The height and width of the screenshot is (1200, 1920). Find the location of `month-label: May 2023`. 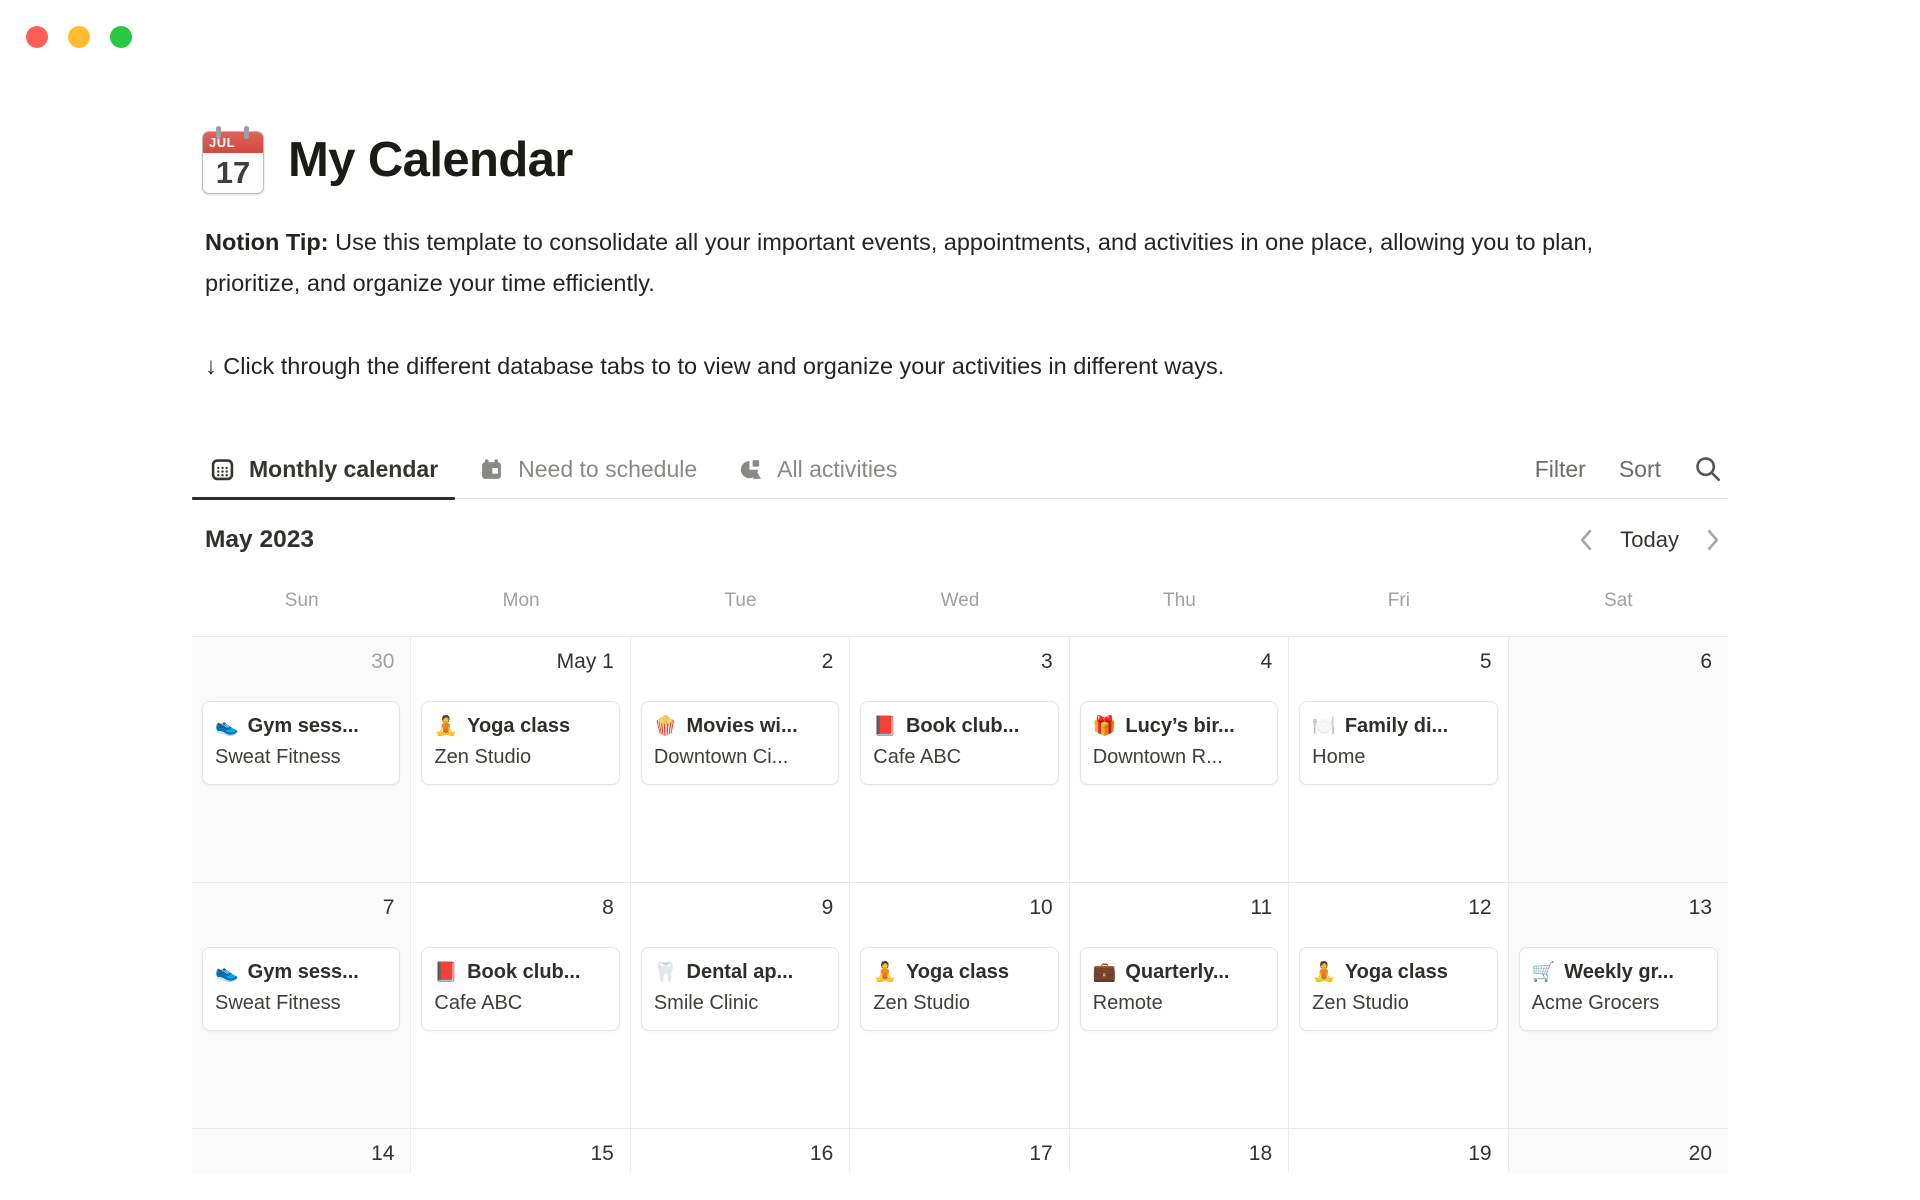

month-label: May 2023 is located at coordinates (259, 539).